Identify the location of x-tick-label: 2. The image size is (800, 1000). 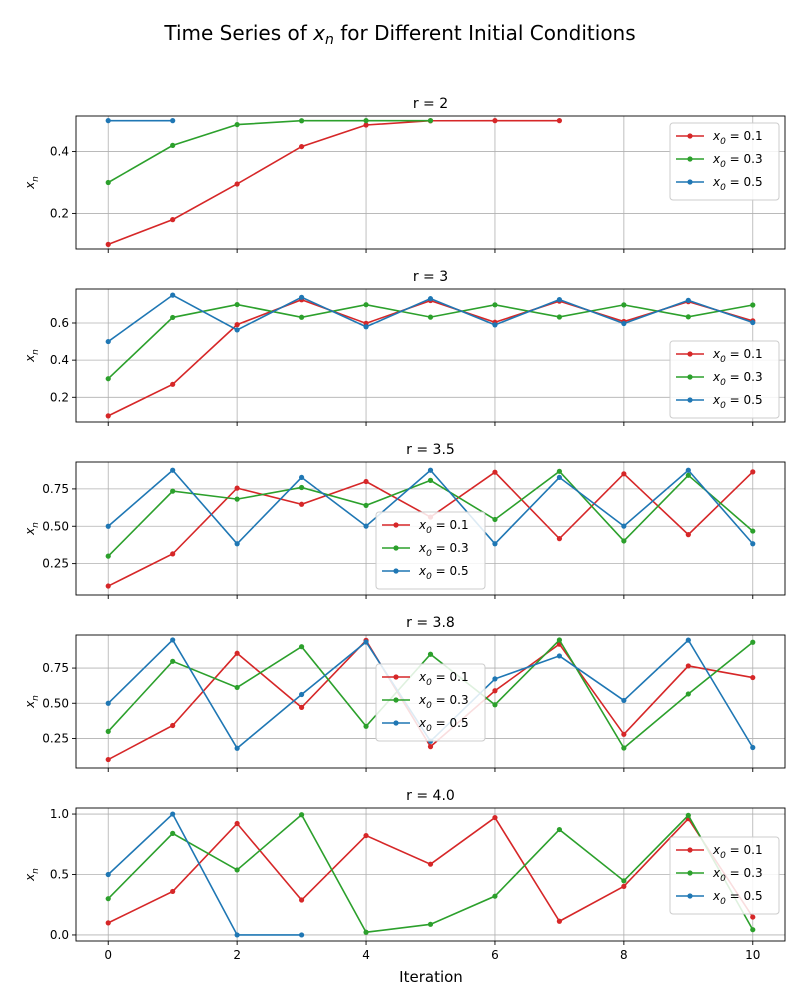
(237, 955).